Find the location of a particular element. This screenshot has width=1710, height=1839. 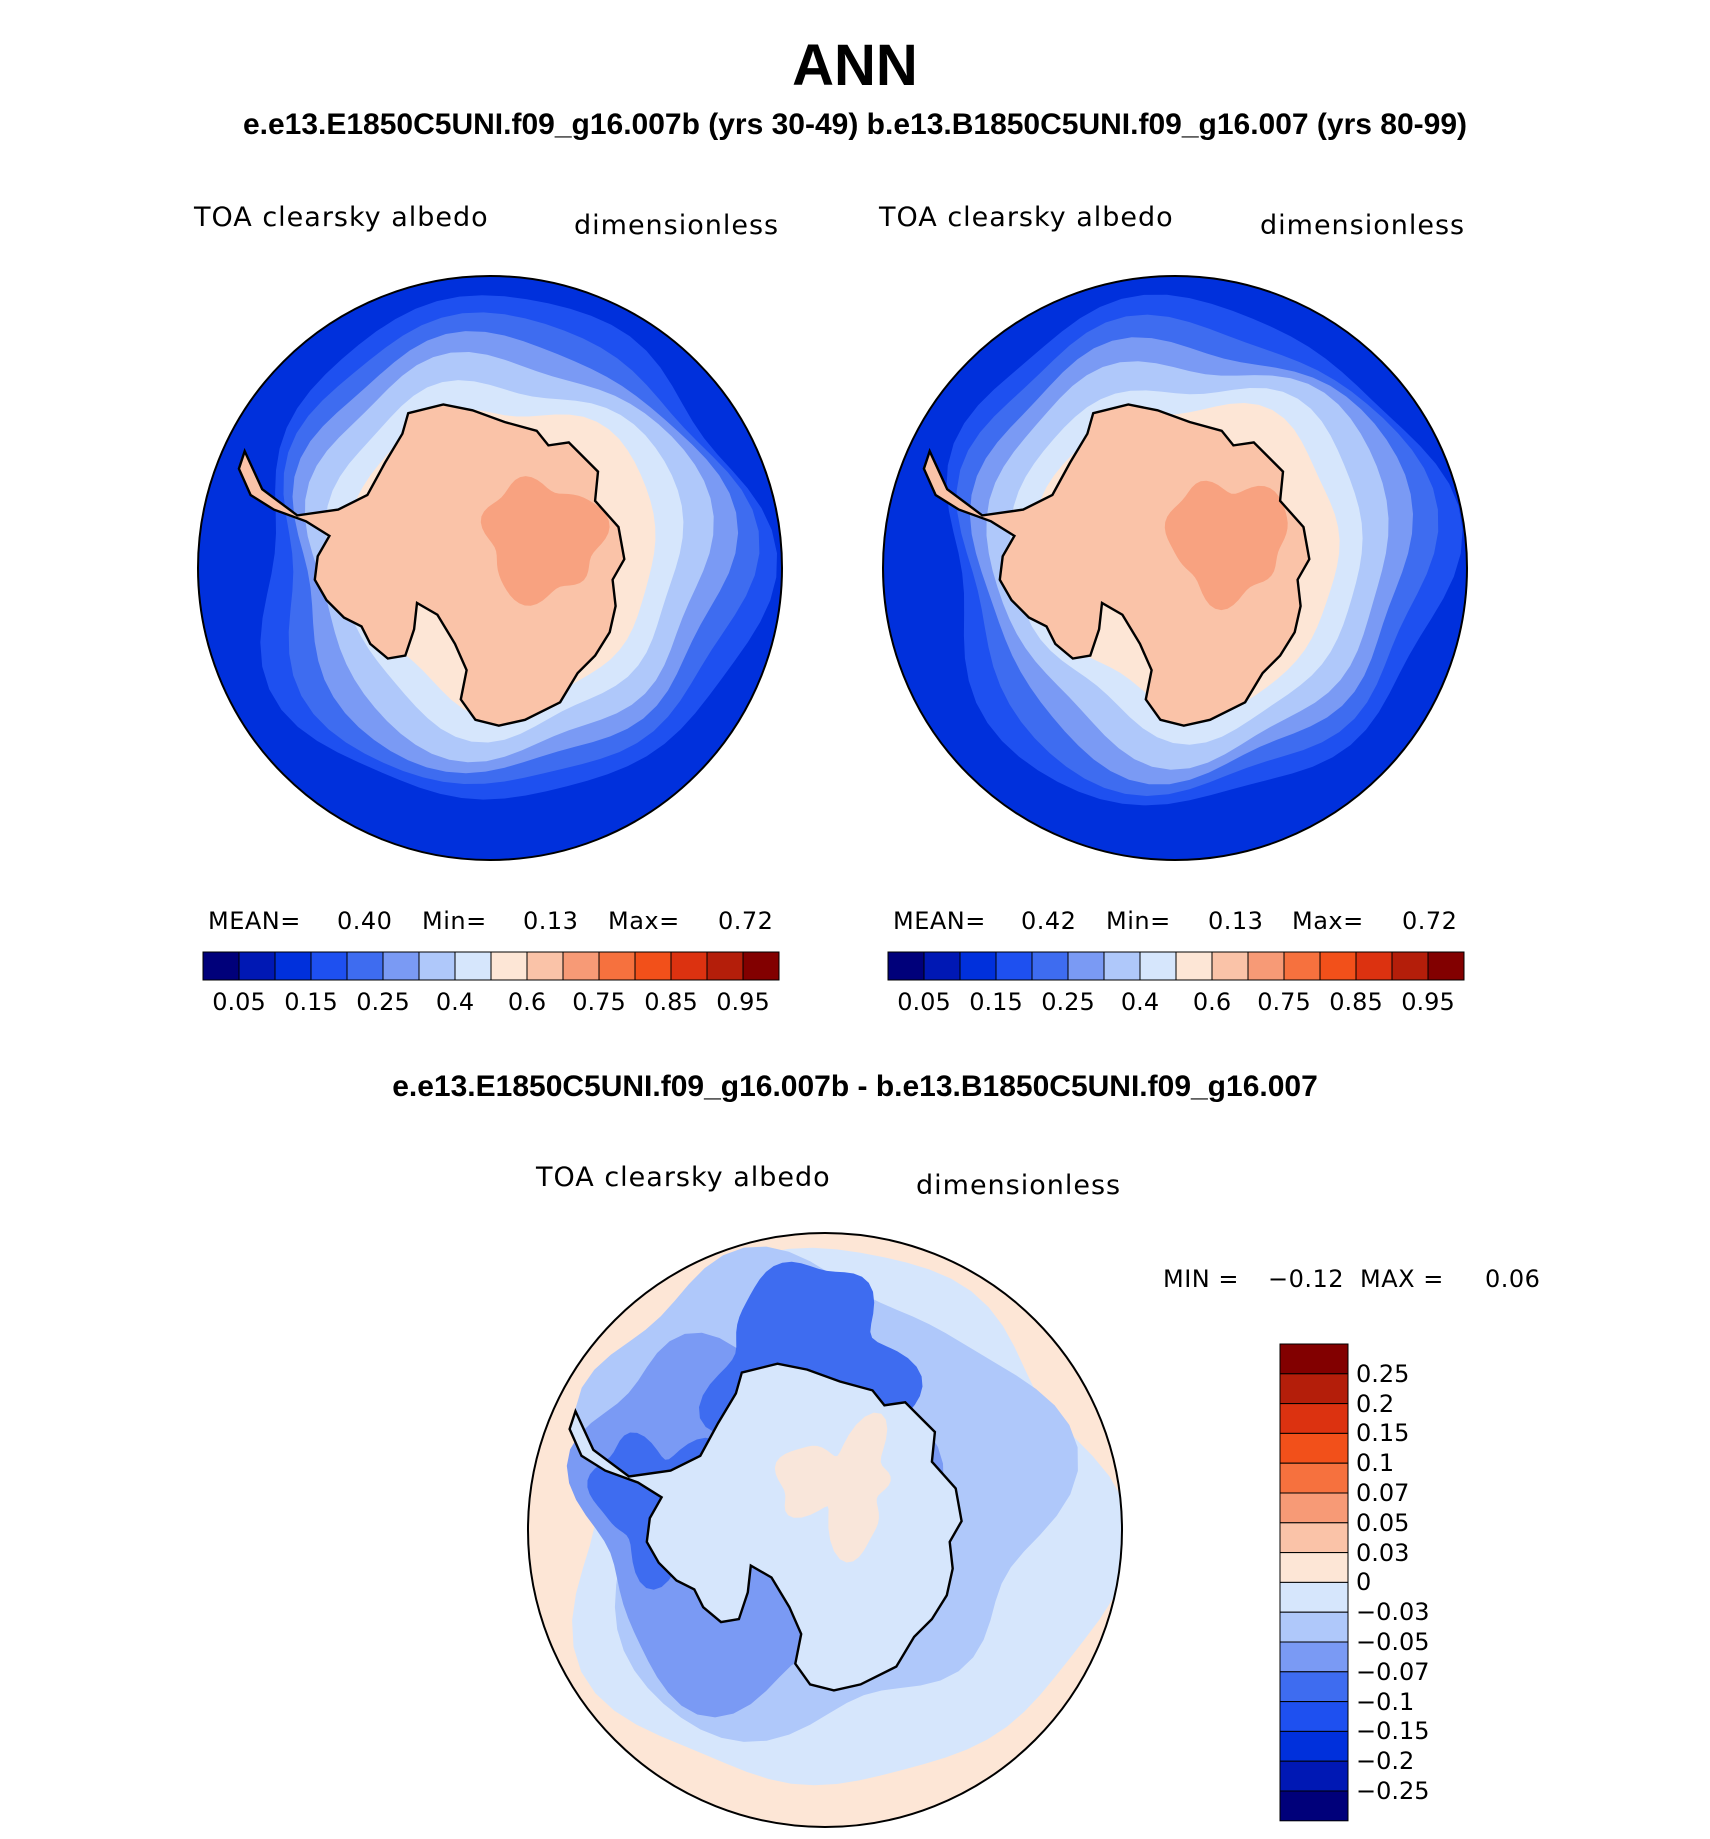

panel2-colorbar-tick-label: 0.6 is located at coordinates (1212, 1002).